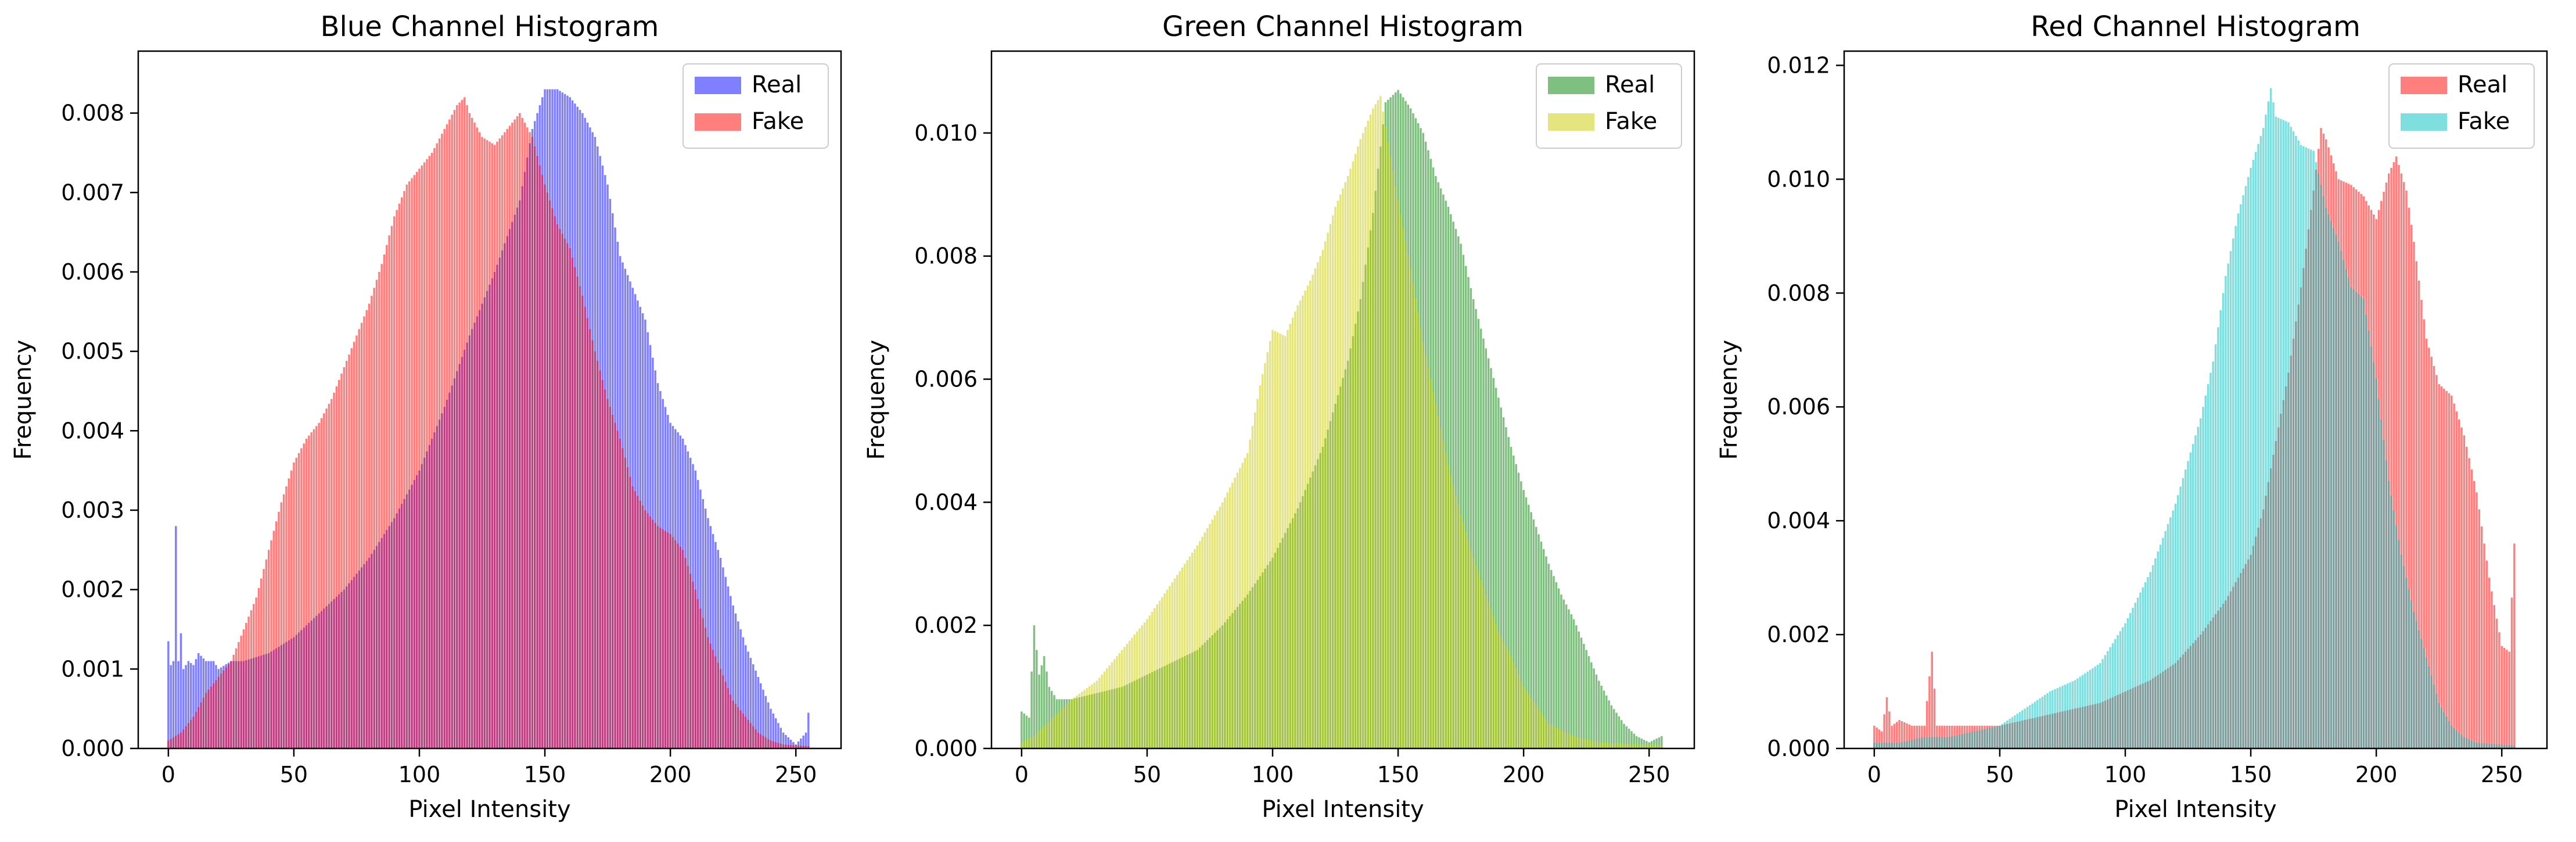 This screenshot has height=842, width=2576. I want to click on legend-label-fake: Fake, so click(1631, 121).